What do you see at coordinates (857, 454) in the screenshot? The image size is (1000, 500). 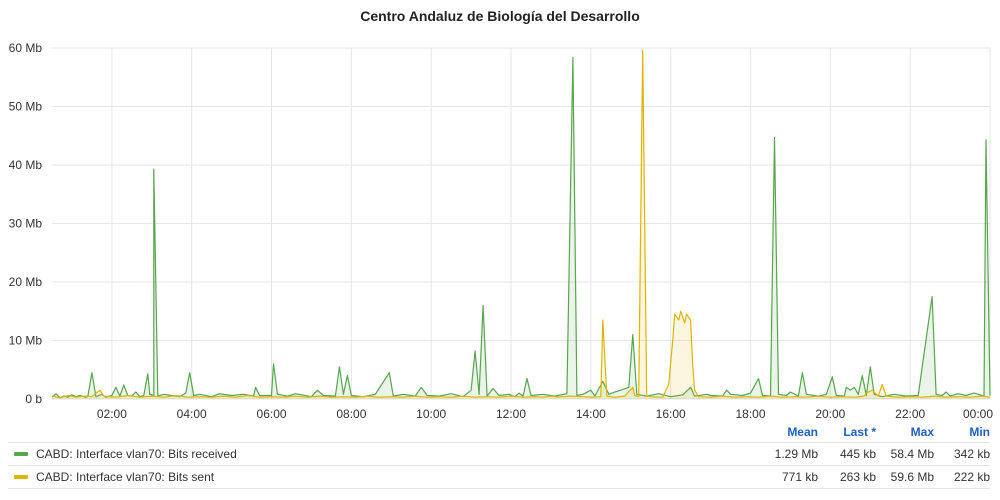 I see `legend-last-received: 445 kb` at bounding box center [857, 454].